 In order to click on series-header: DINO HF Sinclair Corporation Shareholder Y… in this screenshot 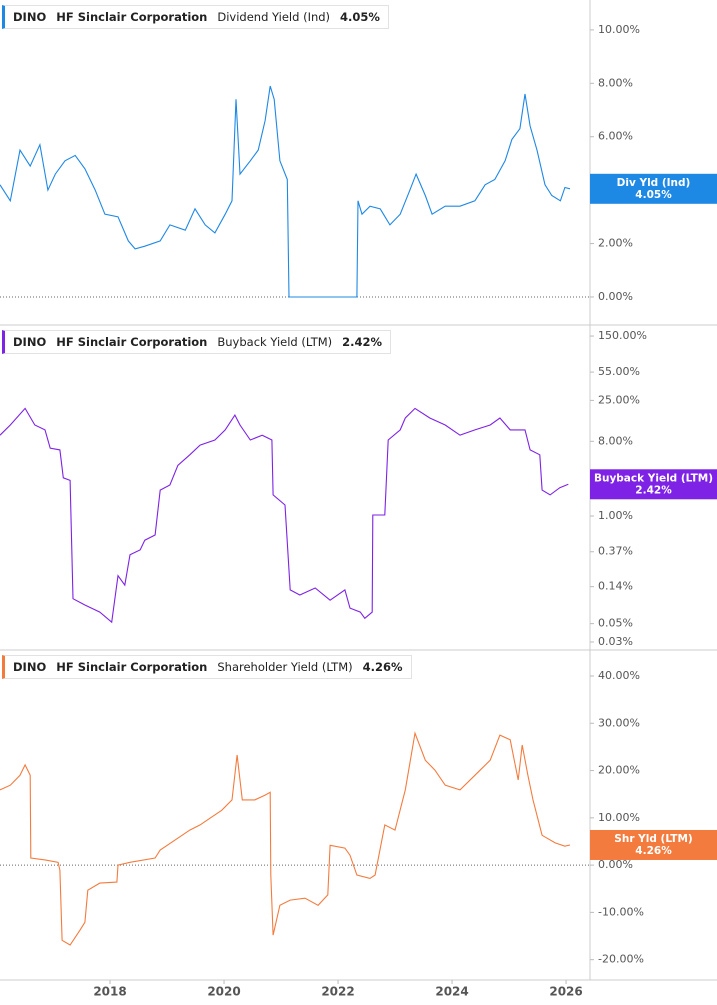, I will do `click(207, 667)`.